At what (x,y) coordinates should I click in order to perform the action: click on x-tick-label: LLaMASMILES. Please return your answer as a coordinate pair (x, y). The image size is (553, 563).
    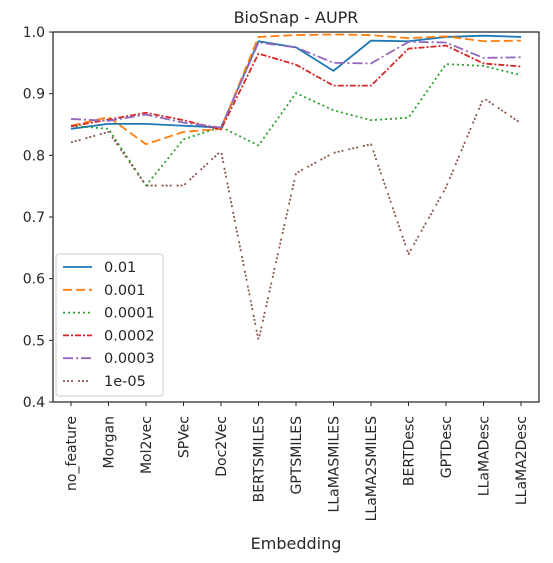
    Looking at the image, I should click on (335, 464).